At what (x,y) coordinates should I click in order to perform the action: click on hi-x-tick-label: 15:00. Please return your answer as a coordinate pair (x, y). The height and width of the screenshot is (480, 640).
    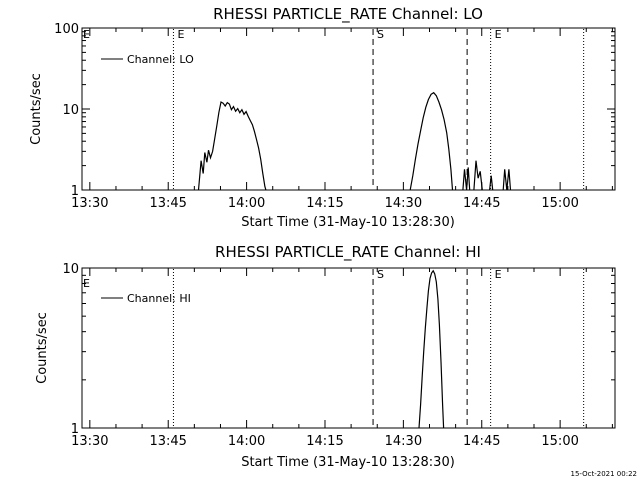
    Looking at the image, I should click on (559, 441).